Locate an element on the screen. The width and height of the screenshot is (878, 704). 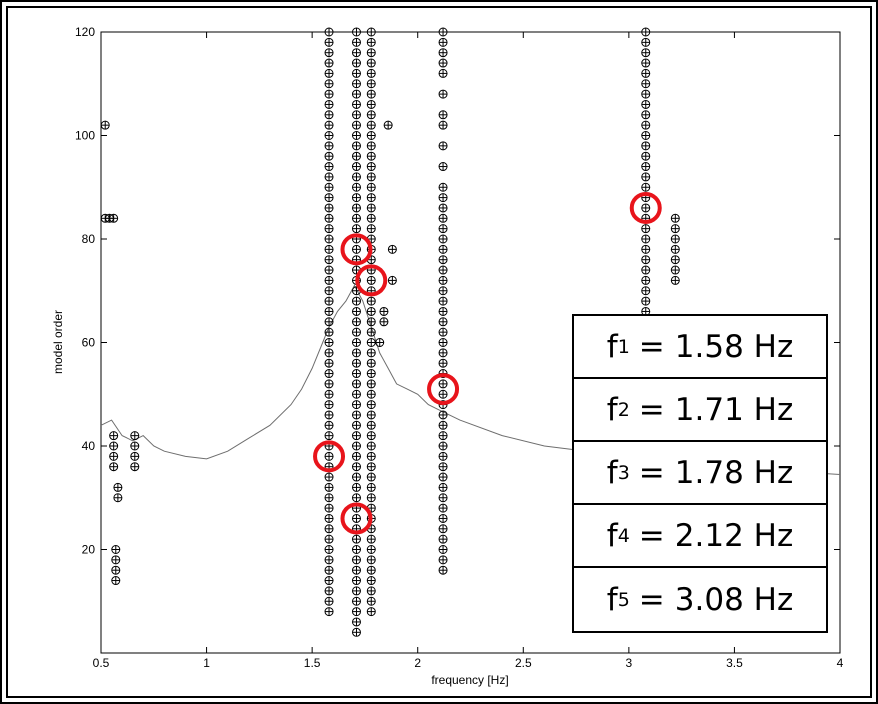
frequency-value: 3.08 Hz is located at coordinates (734, 599).